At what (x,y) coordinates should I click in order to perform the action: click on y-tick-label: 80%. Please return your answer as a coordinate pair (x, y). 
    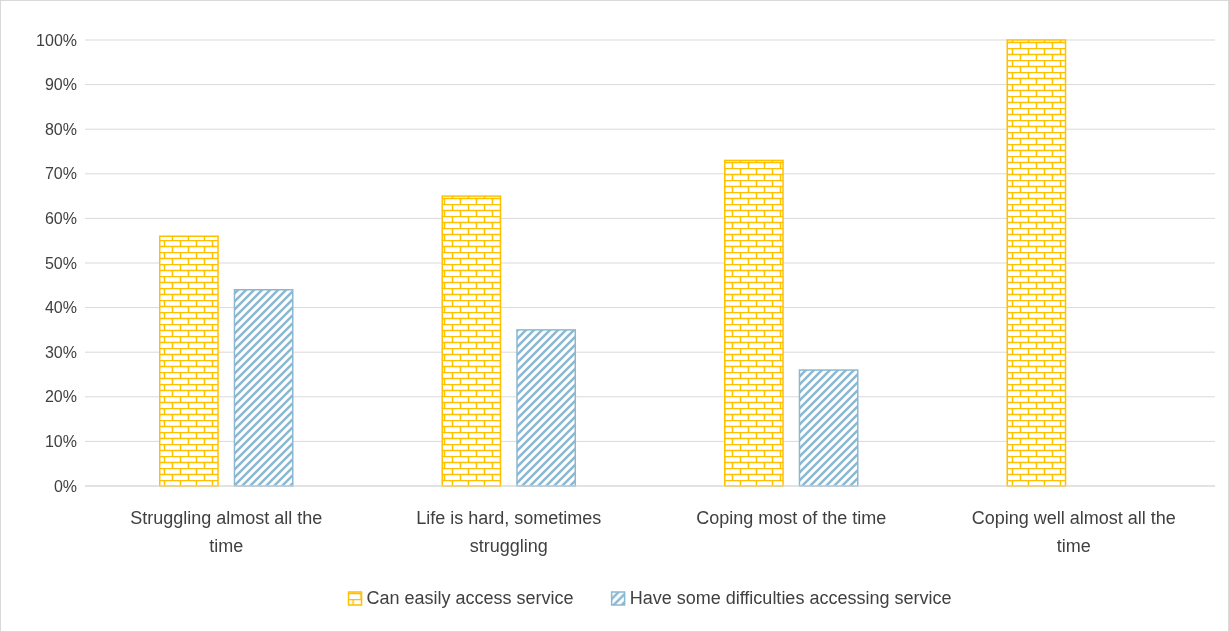
    Looking at the image, I should click on (60, 129).